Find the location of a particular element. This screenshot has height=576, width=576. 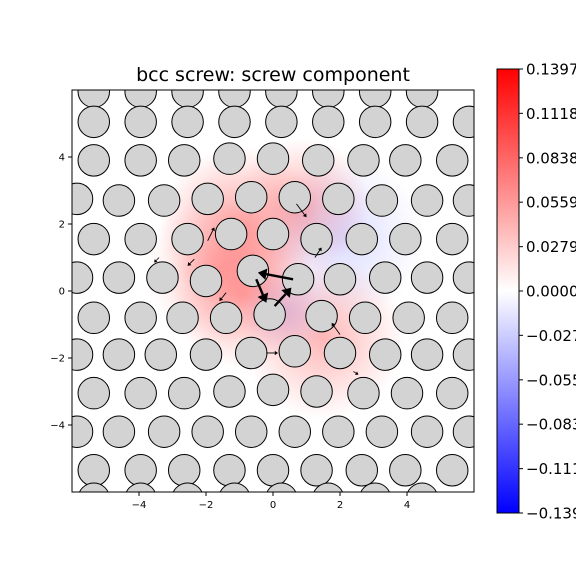

colorbar-tick-label: −0.0559 is located at coordinates (551, 380).